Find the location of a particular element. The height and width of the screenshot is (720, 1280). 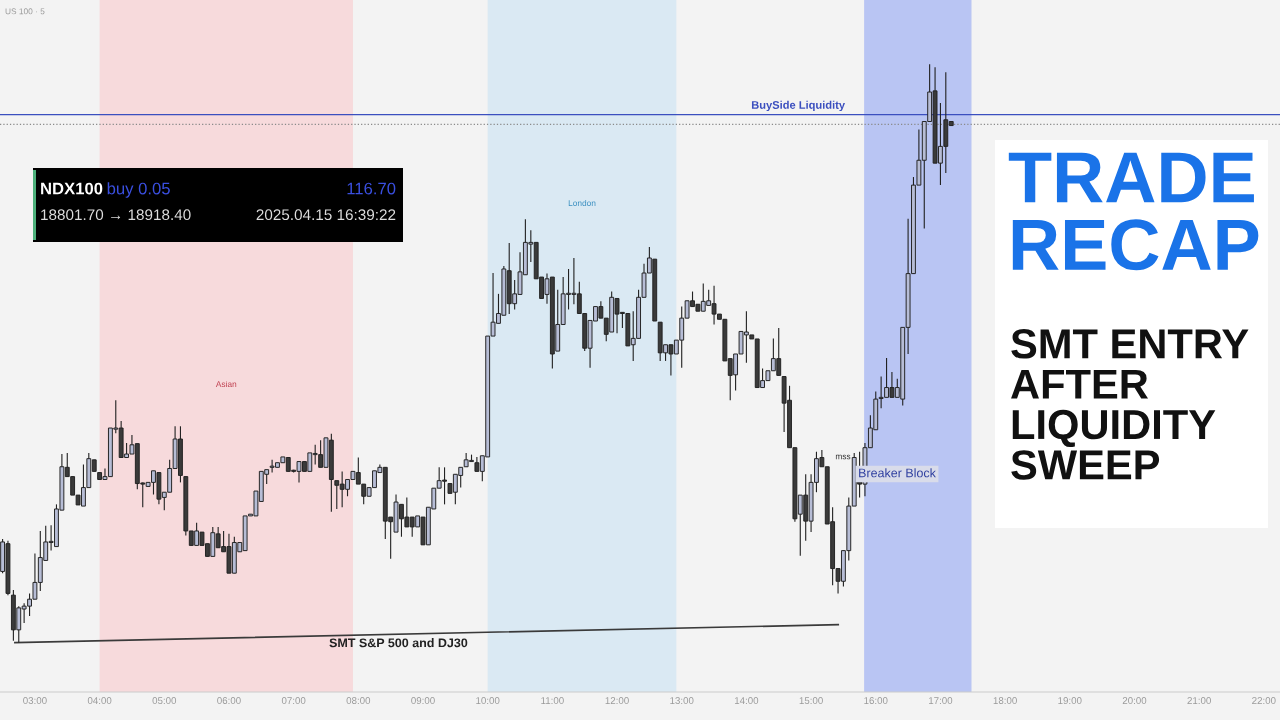

text: TRADE RECAP is located at coordinates (1133, 211).